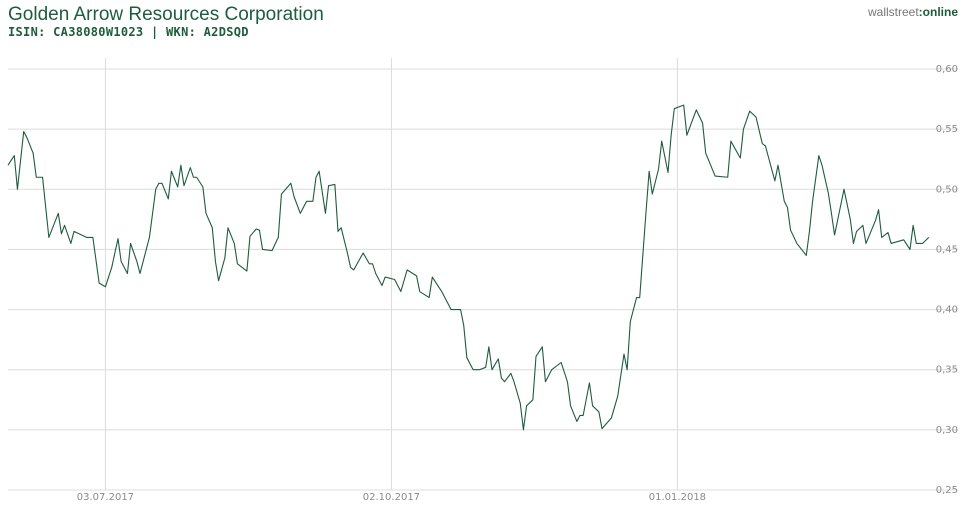 The width and height of the screenshot is (976, 514). Describe the element at coordinates (947, 310) in the screenshot. I see `y-tick-label: 0,40` at that location.